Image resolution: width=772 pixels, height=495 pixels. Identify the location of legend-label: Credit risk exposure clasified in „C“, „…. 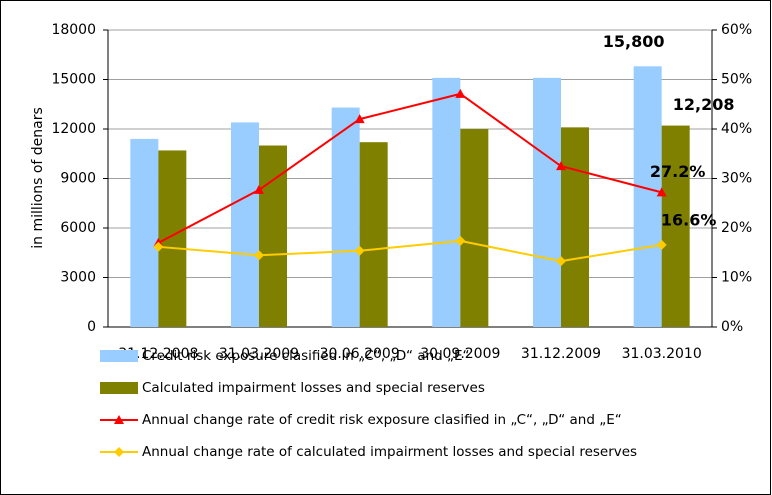
(306, 356).